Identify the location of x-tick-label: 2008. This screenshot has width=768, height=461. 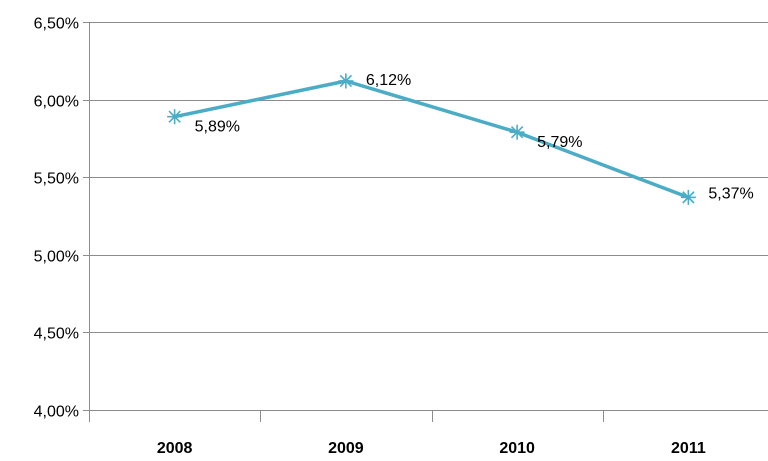
(175, 448).